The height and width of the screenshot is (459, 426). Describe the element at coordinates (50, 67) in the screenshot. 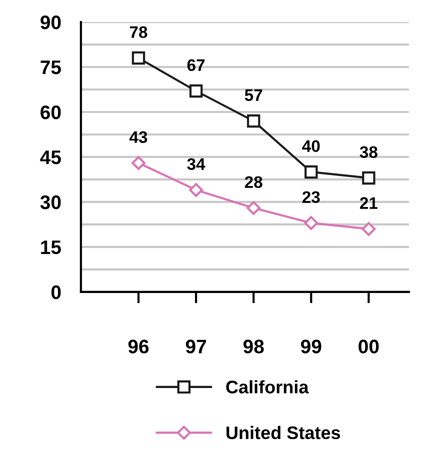

I see `y-tick-label: 75` at that location.